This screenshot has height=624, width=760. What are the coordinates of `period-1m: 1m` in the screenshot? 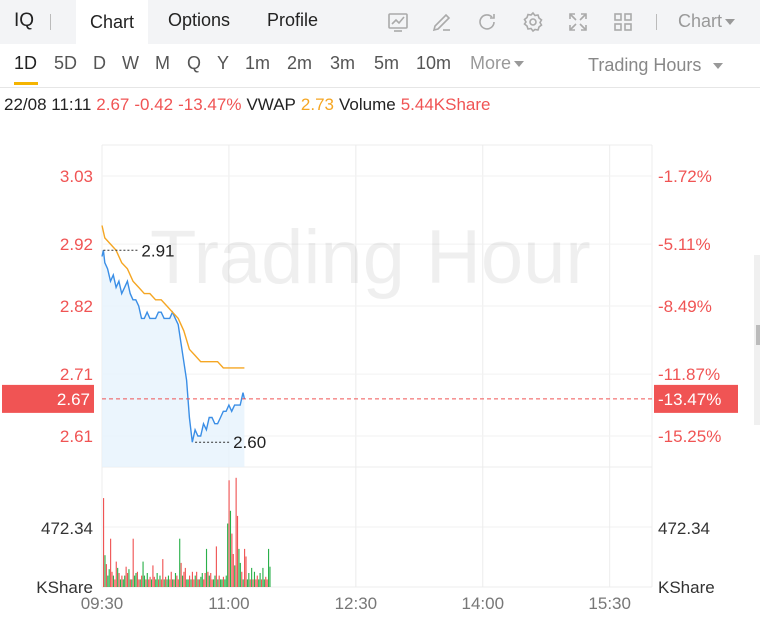 It's located at (258, 63).